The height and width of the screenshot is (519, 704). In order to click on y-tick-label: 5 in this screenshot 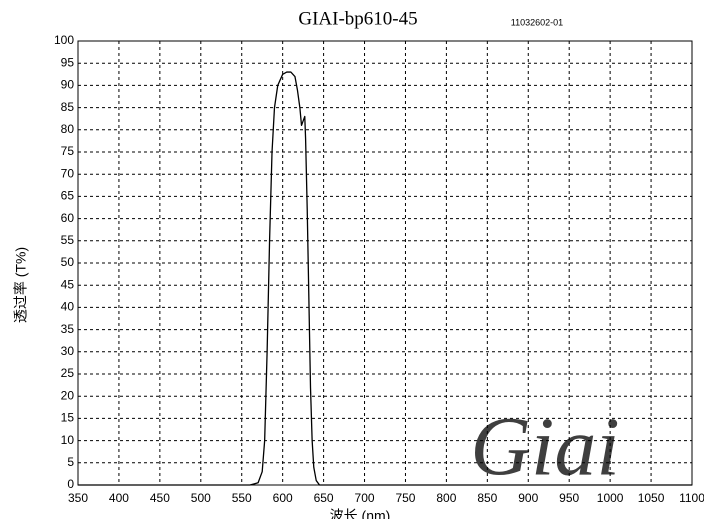, I will do `click(70, 462)`.